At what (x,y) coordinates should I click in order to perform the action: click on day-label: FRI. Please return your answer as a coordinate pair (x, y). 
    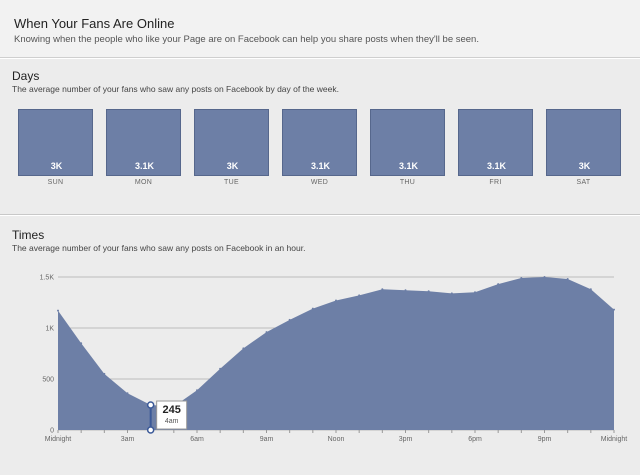
    Looking at the image, I should click on (495, 182).